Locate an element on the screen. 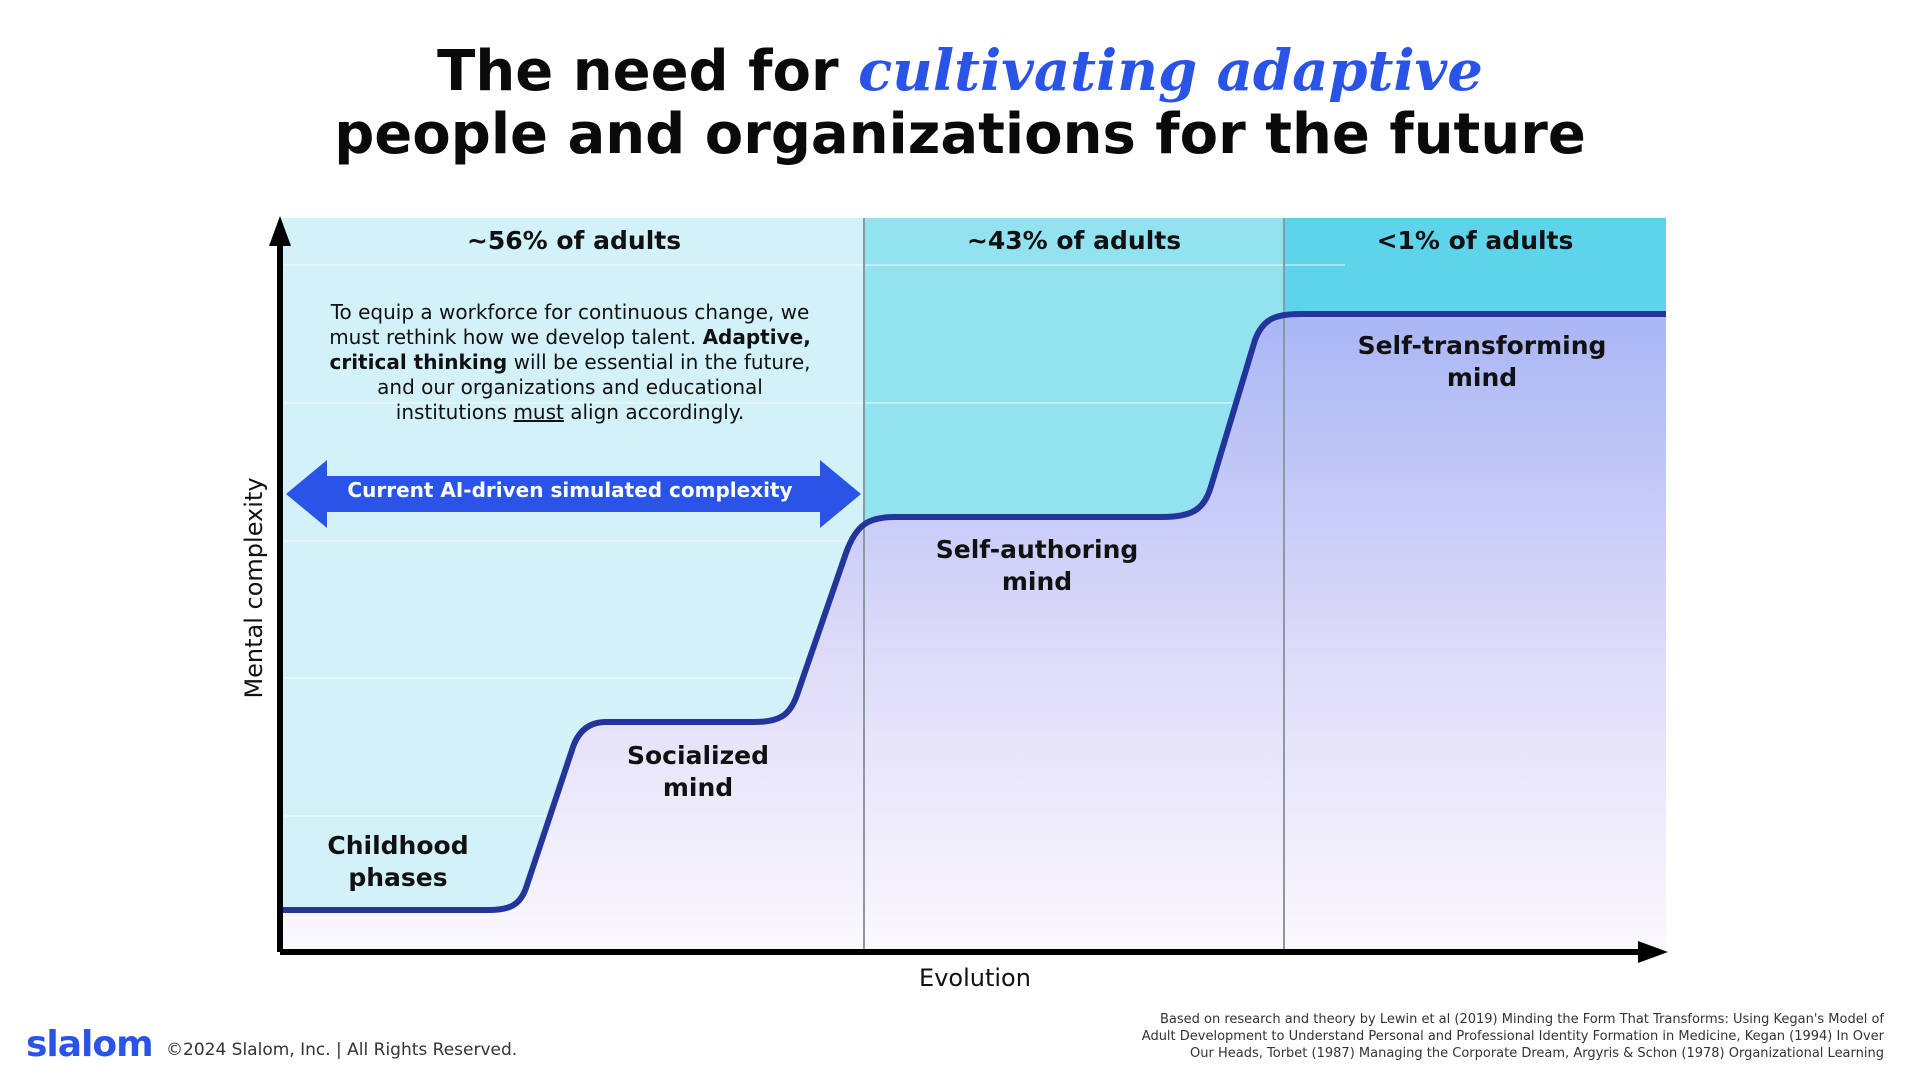  region-label-1: ~56% of adults is located at coordinates (574, 240).